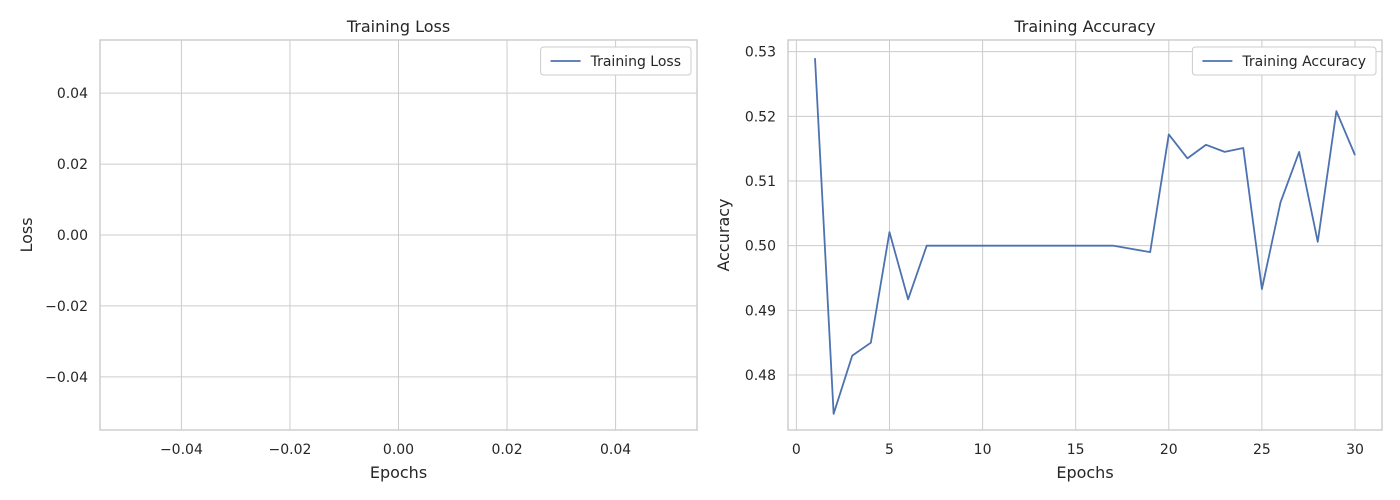 The width and height of the screenshot is (1400, 500). Describe the element at coordinates (72, 165) in the screenshot. I see `y-tick-label: 0.02` at that location.